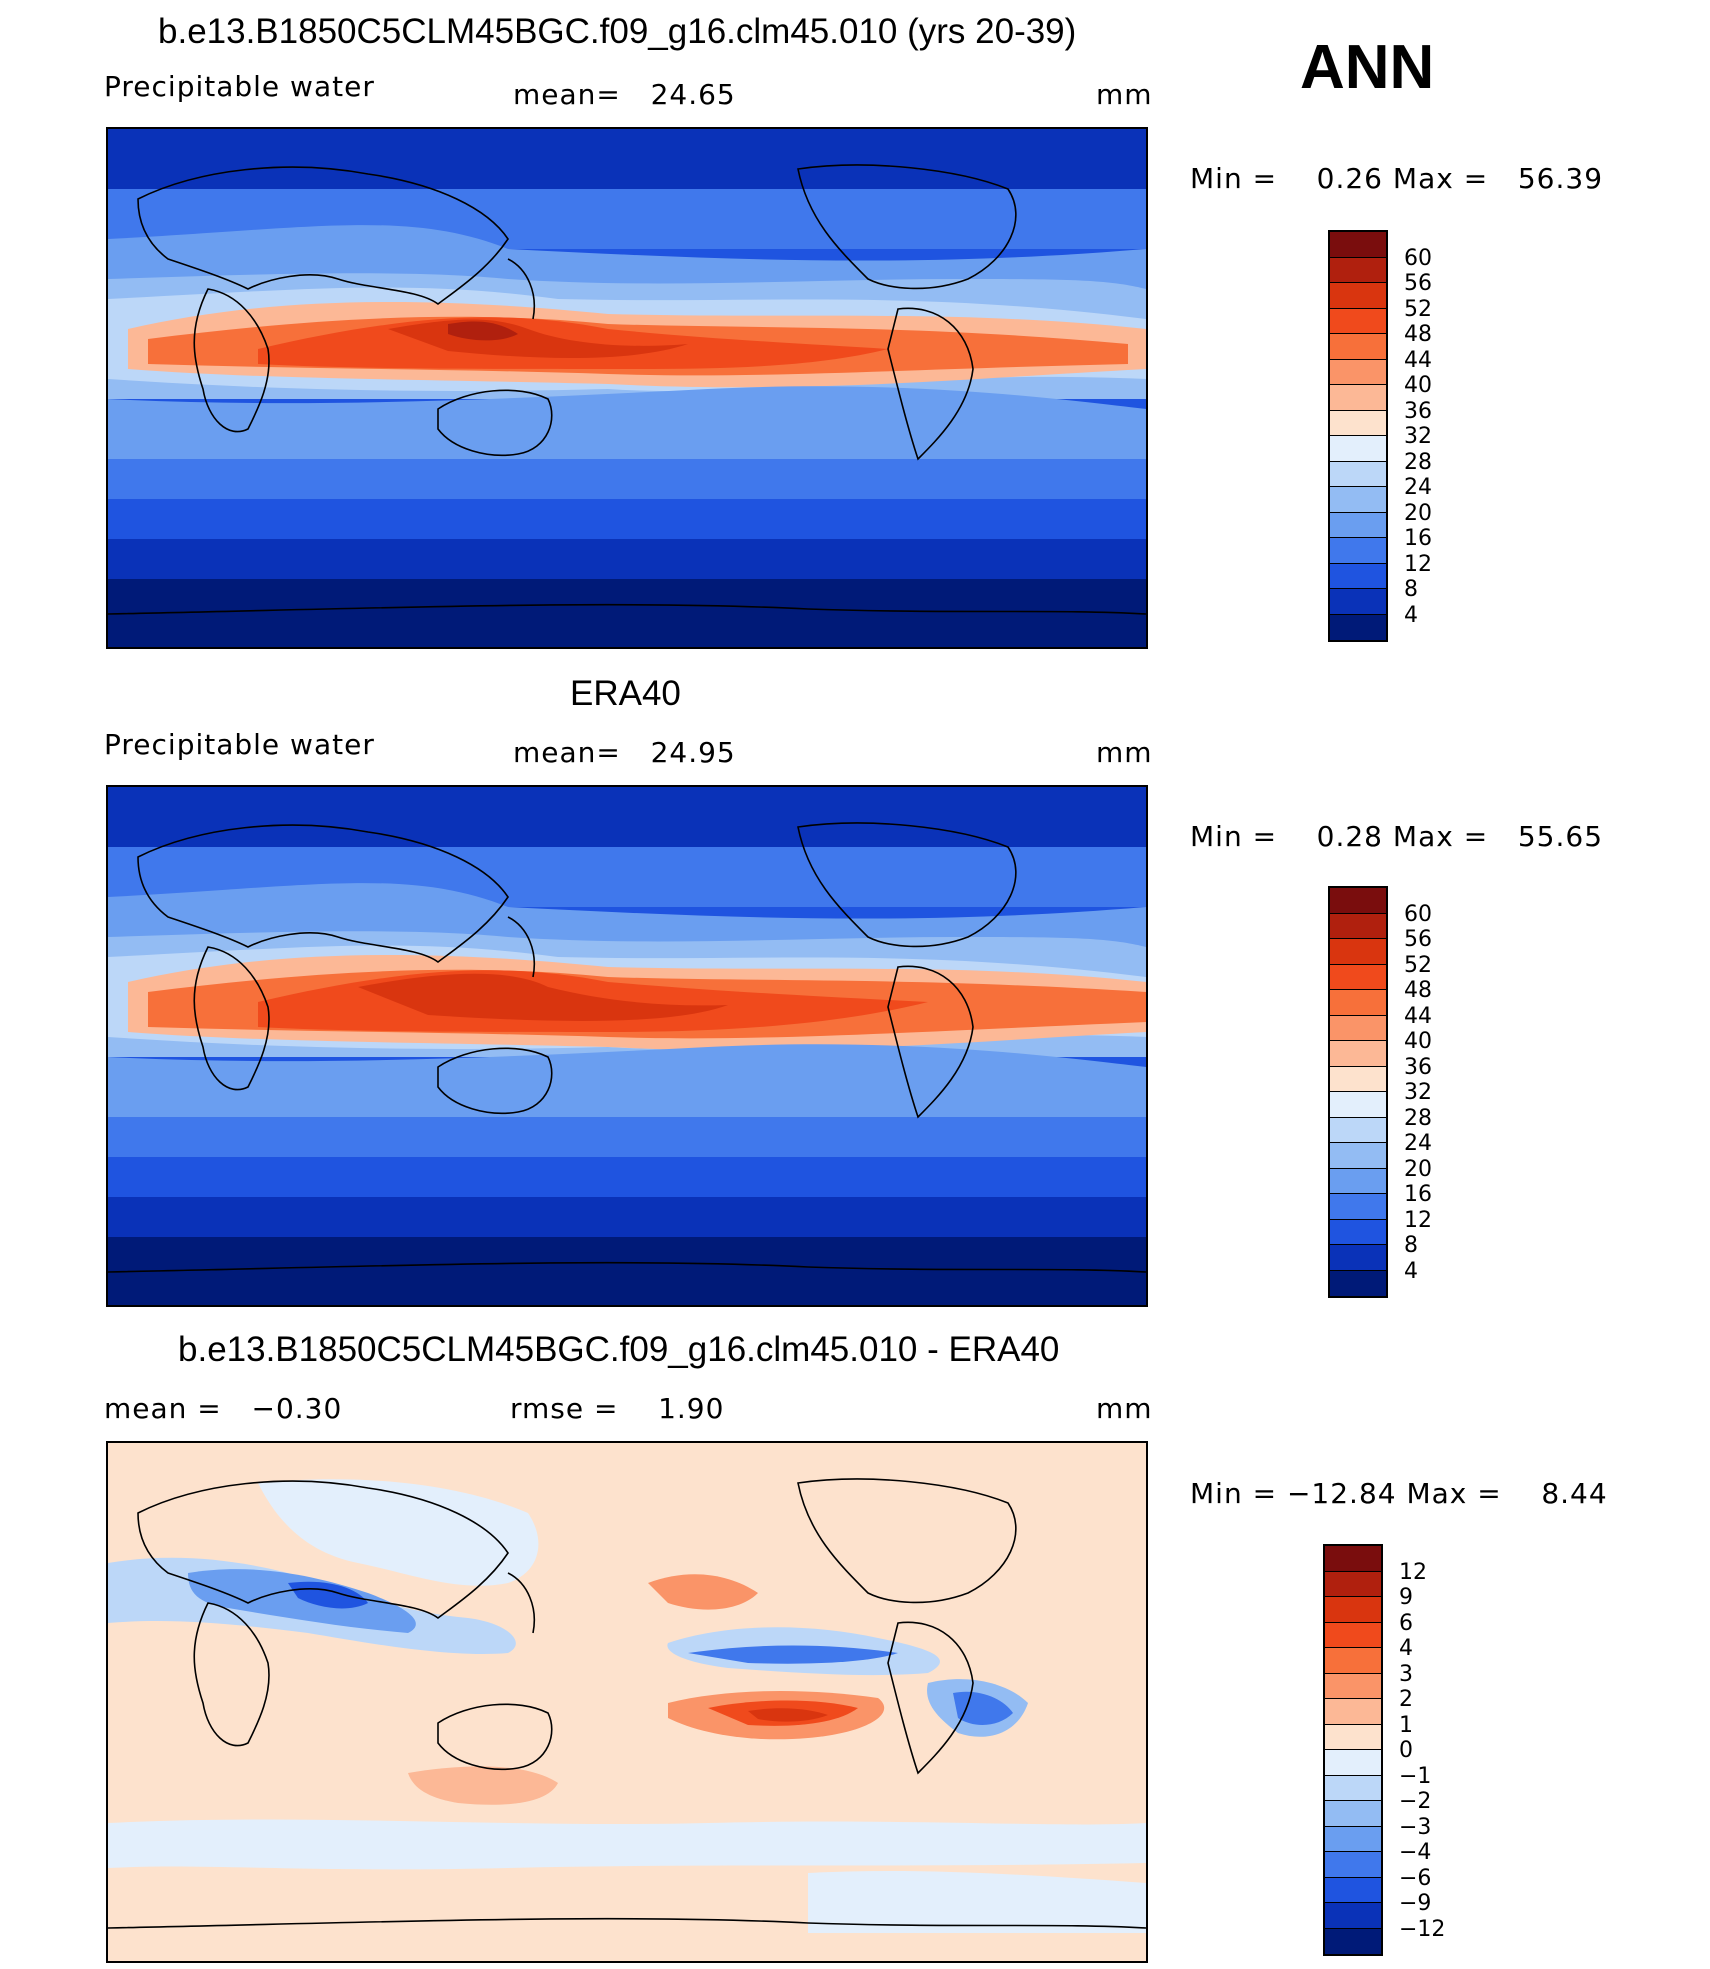 The height and width of the screenshot is (1969, 1710). I want to click on panel-3-colorbar, so click(1353, 1750).